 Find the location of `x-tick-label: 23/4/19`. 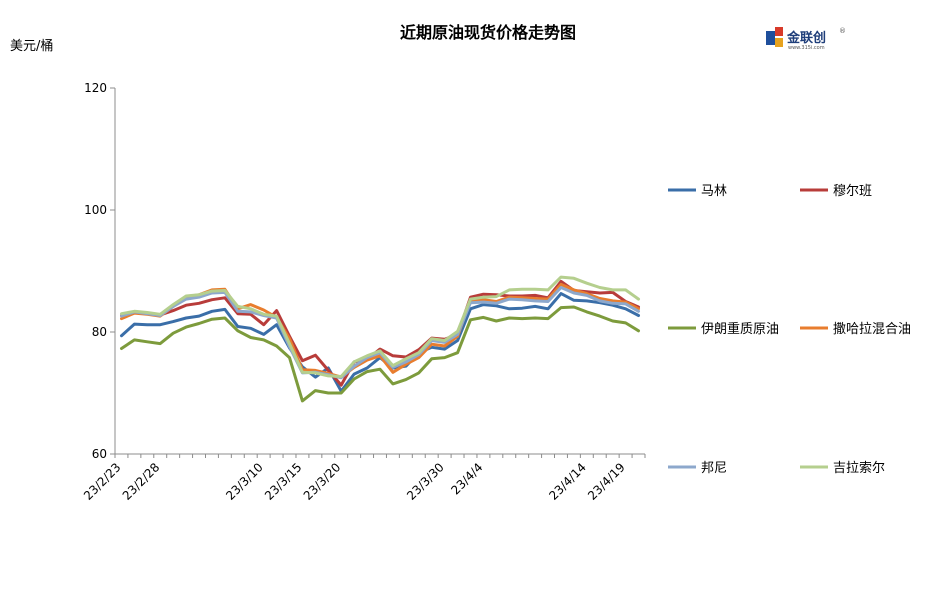

x-tick-label: 23/4/19 is located at coordinates (606, 481).